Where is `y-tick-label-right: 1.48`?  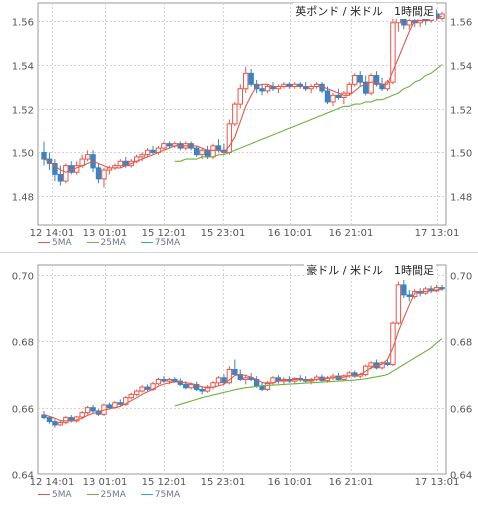
y-tick-label-right: 1.48 is located at coordinates (461, 198).